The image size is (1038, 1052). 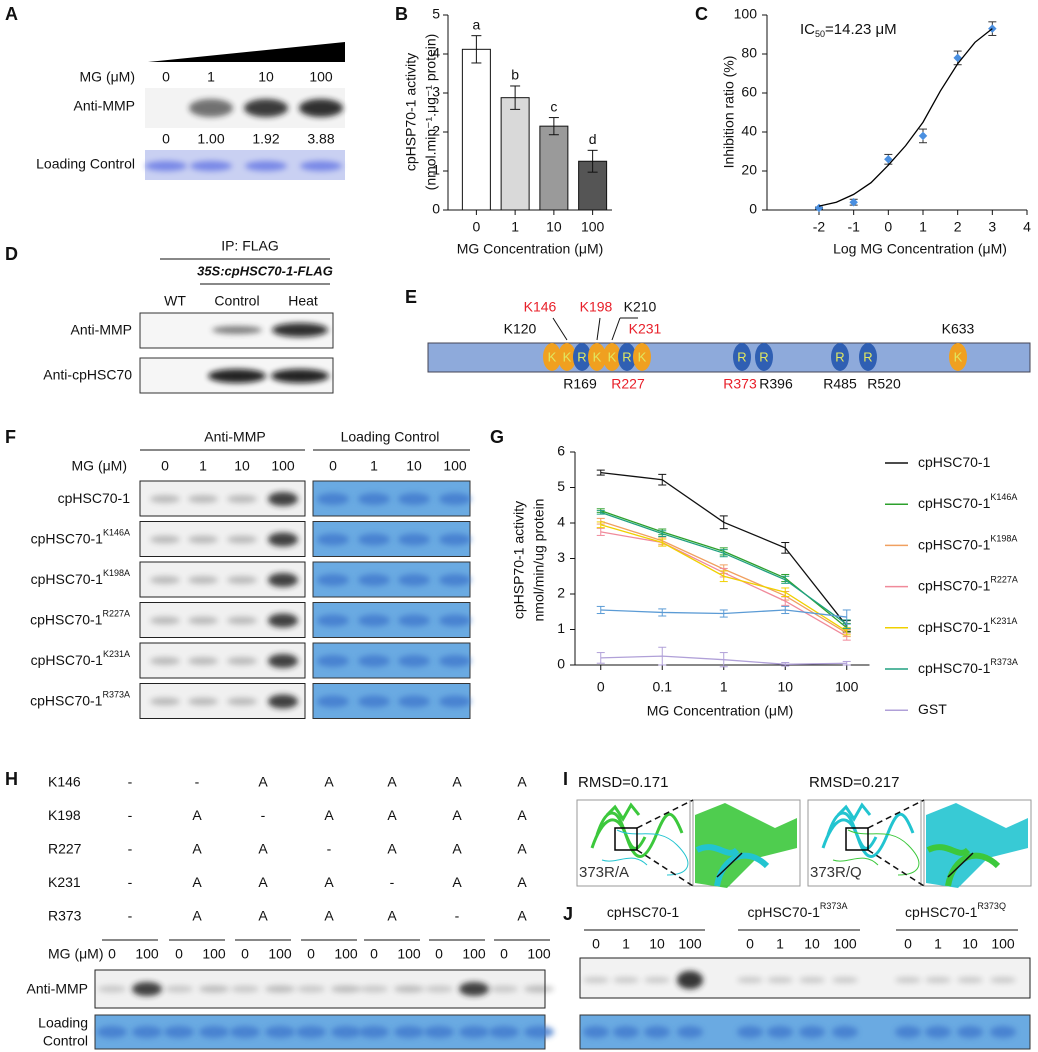 I want to click on label: 373R/Q, so click(x=836, y=872).